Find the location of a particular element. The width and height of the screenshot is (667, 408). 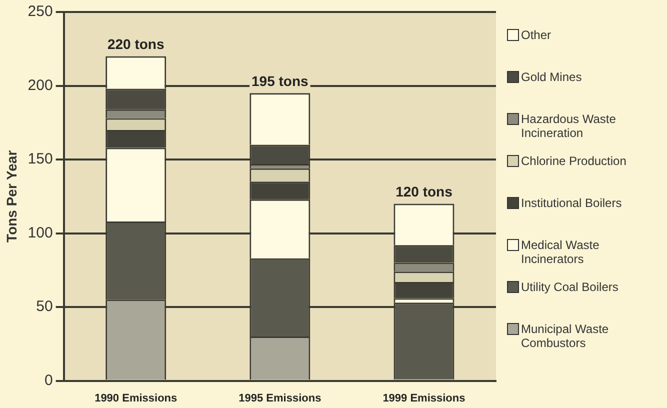

y-tick-label: 100 is located at coordinates (40, 233).